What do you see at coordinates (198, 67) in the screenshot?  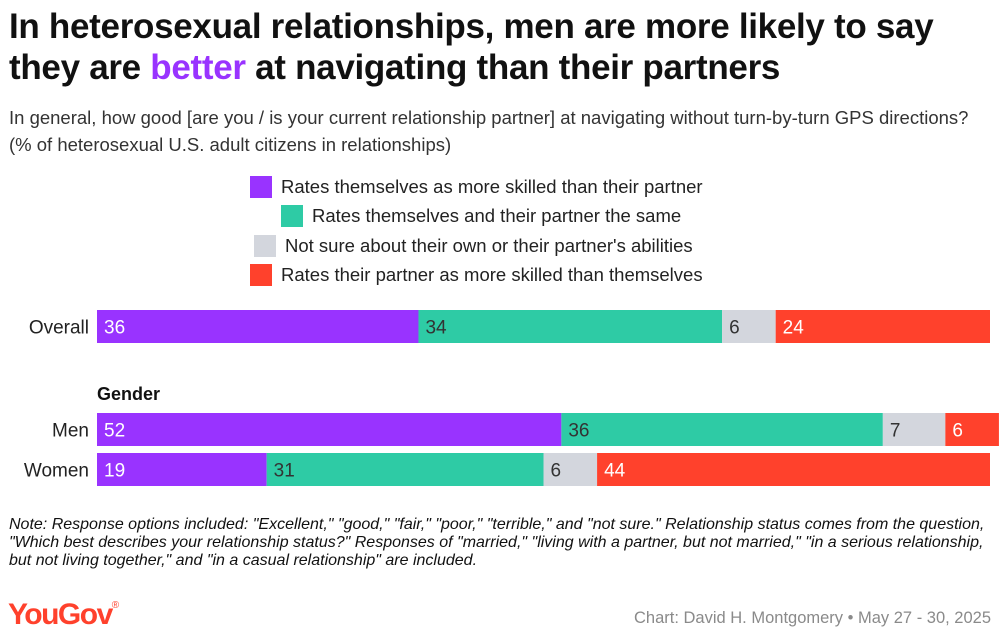 I see `title-highlight: better` at bounding box center [198, 67].